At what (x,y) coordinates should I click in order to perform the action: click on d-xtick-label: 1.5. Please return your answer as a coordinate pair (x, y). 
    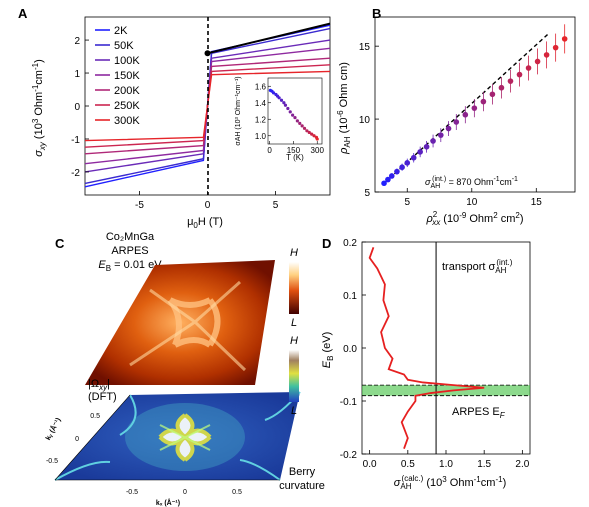
    Looking at the image, I should click on (484, 464).